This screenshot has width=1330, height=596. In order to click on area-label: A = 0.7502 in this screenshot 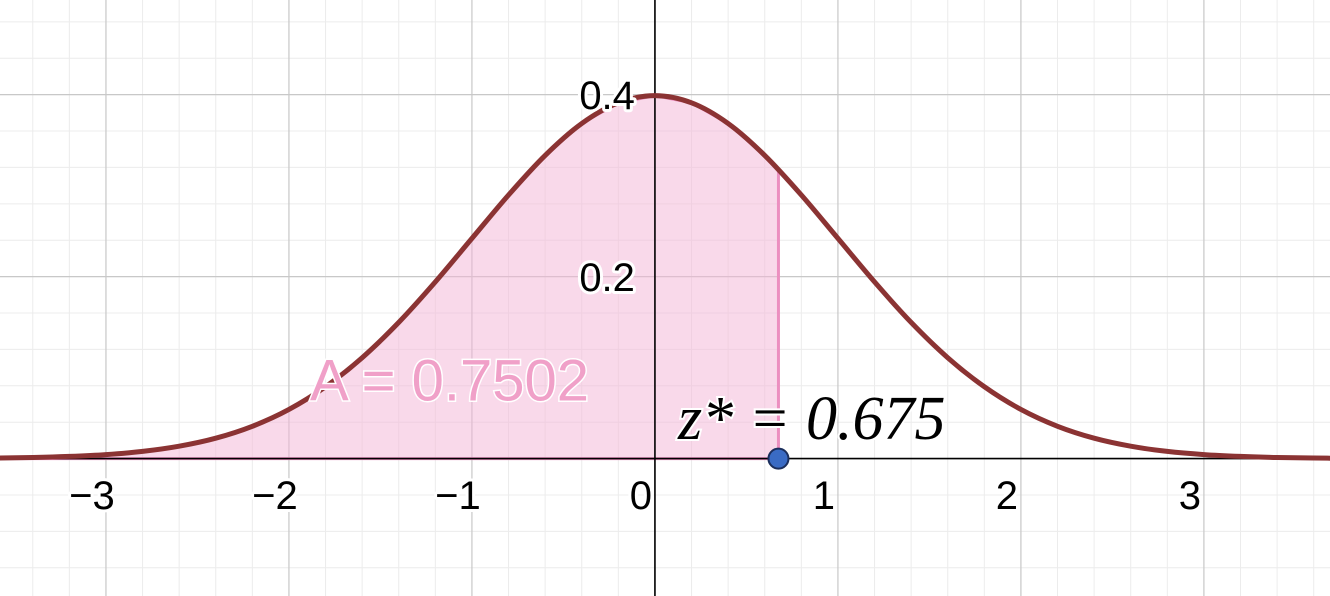, I will do `click(449, 380)`.